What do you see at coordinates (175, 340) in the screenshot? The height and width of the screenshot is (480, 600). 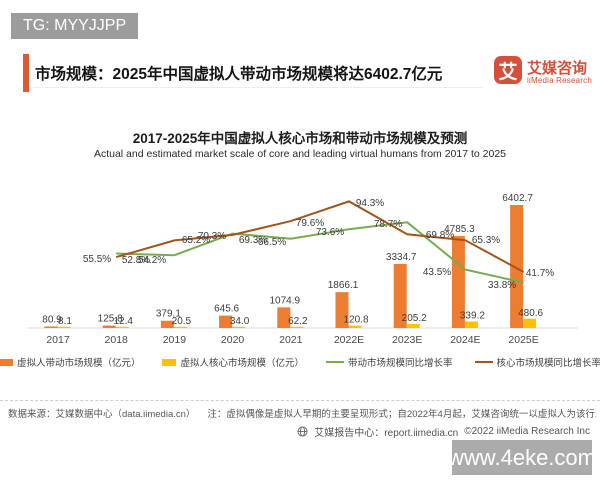 I see `svg-text: 2019` at bounding box center [175, 340].